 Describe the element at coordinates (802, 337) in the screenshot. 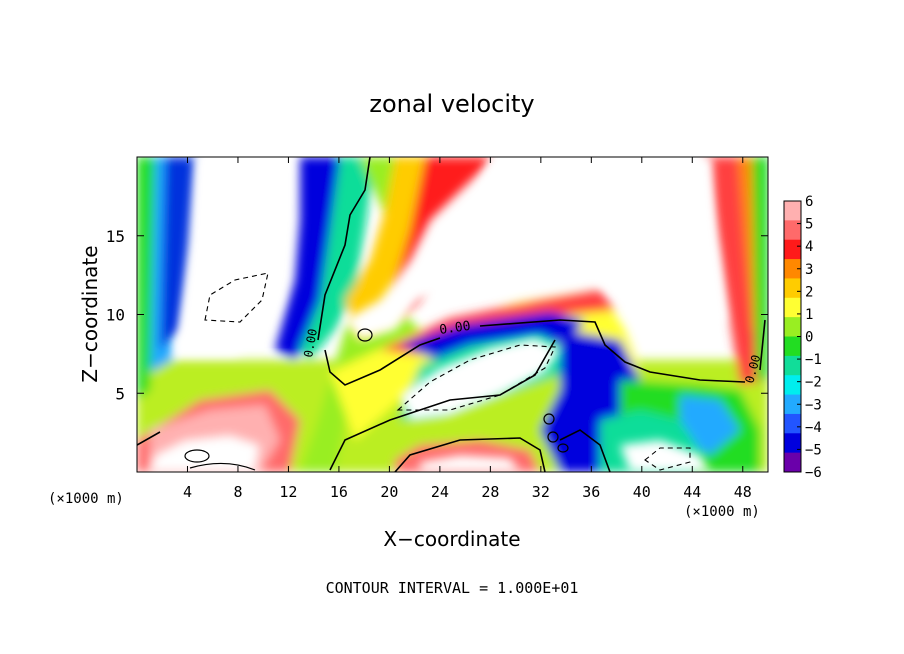

I see `colorbar: 6 5 4 3 2 1 0 −1 −2 −3 −4 −5 −6` at that location.